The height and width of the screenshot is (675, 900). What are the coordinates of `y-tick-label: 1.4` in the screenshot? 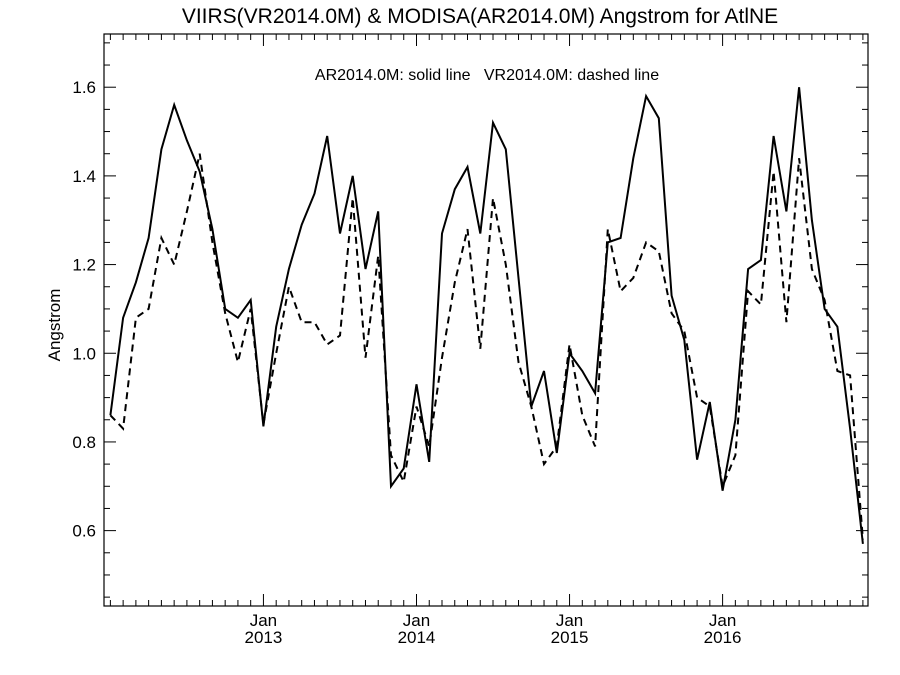 It's located at (84, 176).